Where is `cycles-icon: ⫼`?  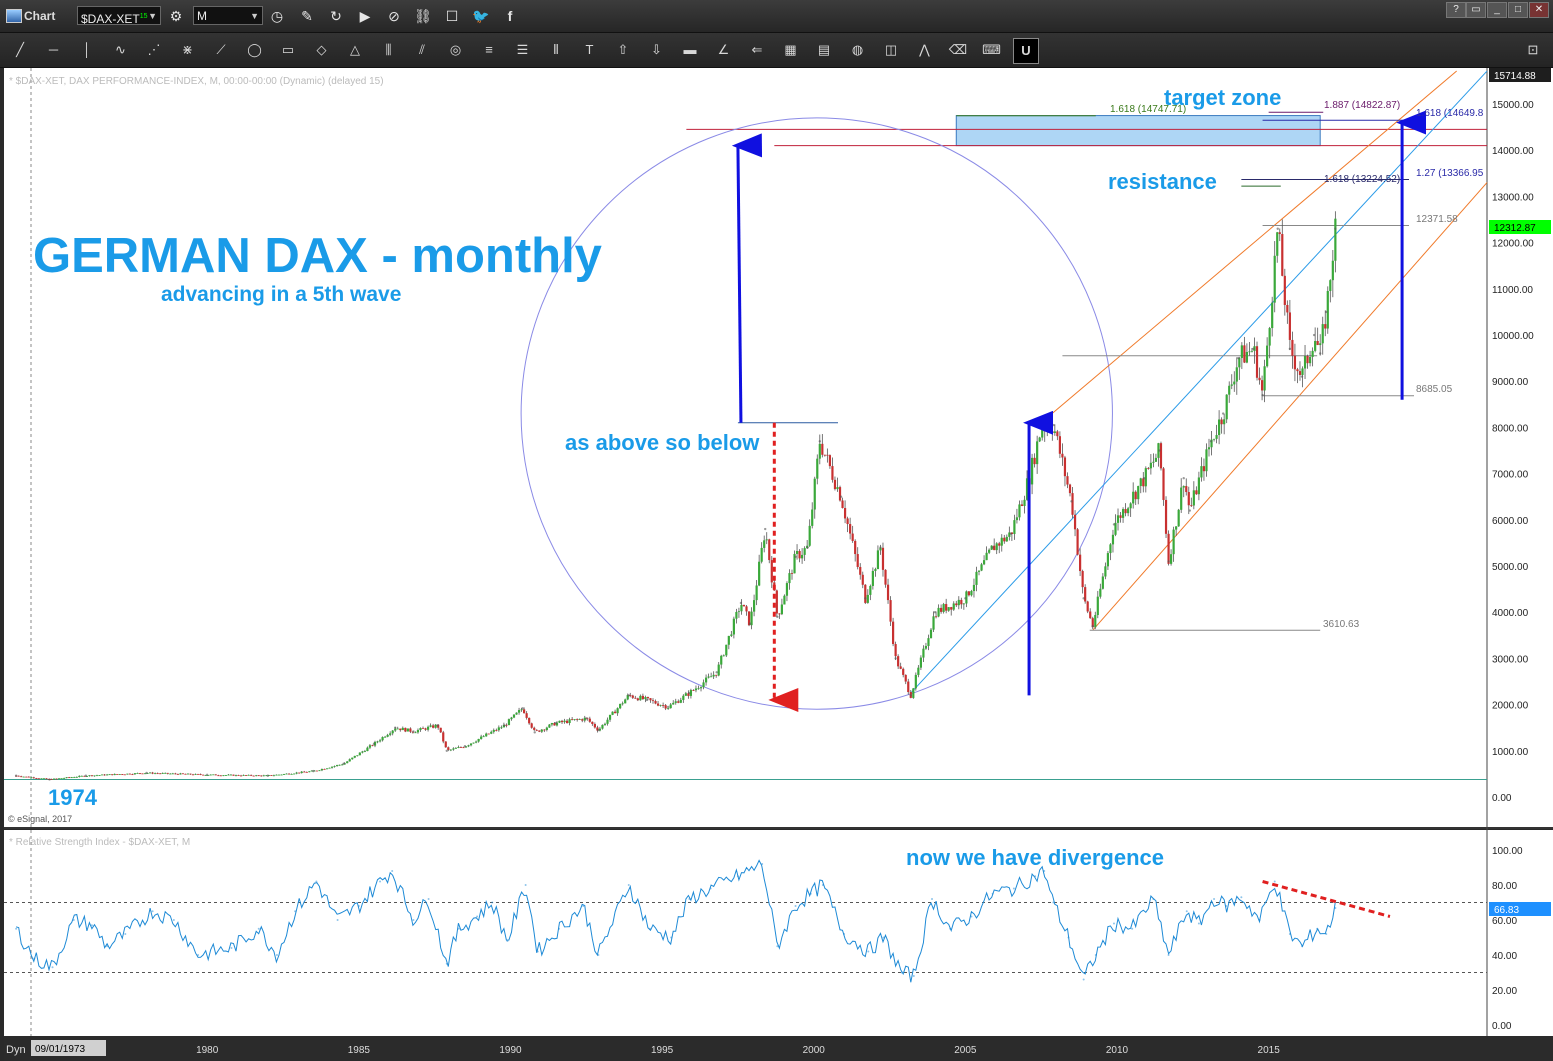
cycles-icon: ⫼ is located at coordinates (388, 49).